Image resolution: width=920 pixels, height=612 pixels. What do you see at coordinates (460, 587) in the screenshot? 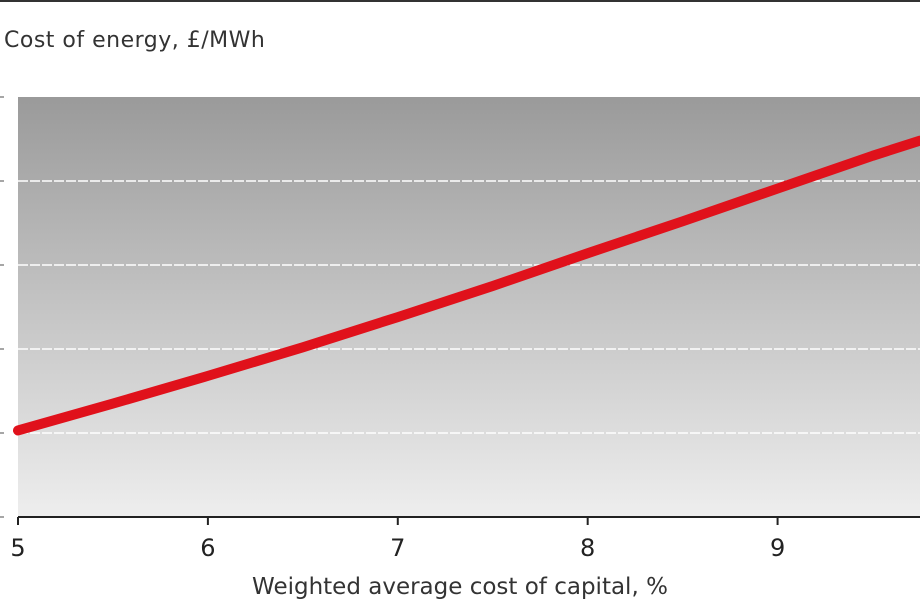
I see `x-axis-label: Weighted average cost of capital, %` at bounding box center [460, 587].